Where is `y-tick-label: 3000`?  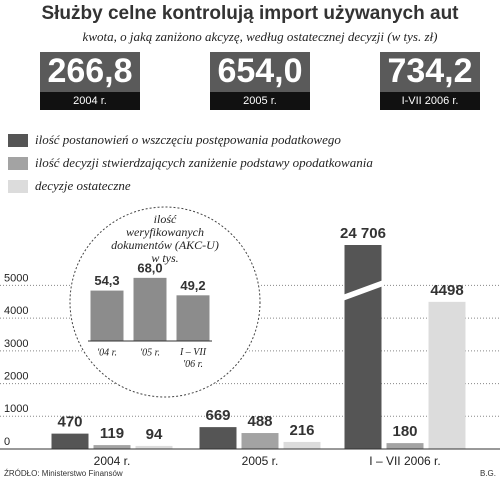 y-tick-label: 3000 is located at coordinates (16, 344).